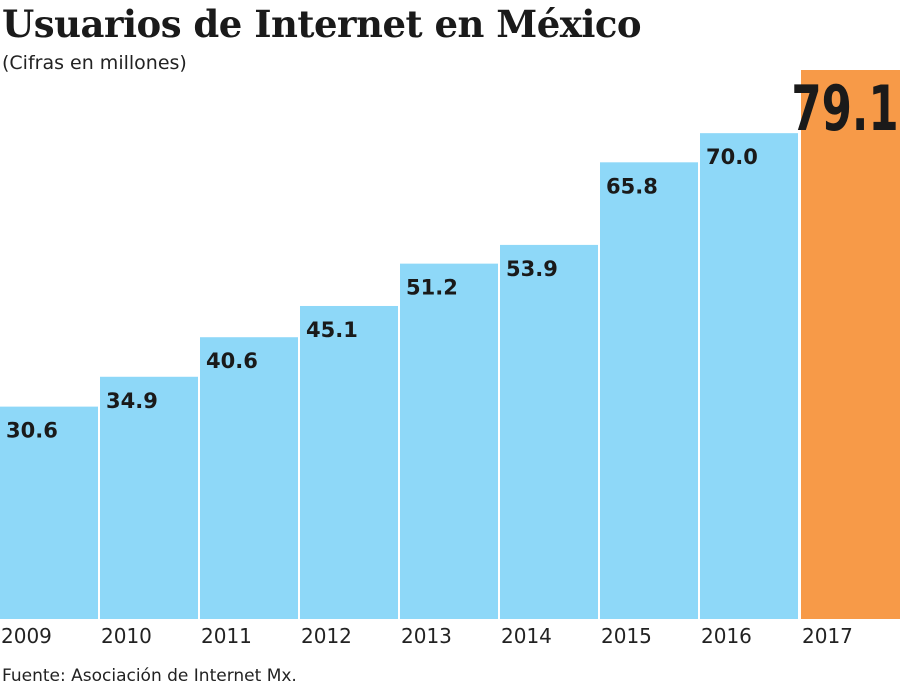 This screenshot has width=900, height=693. I want to click on bar-2016, so click(749, 376).